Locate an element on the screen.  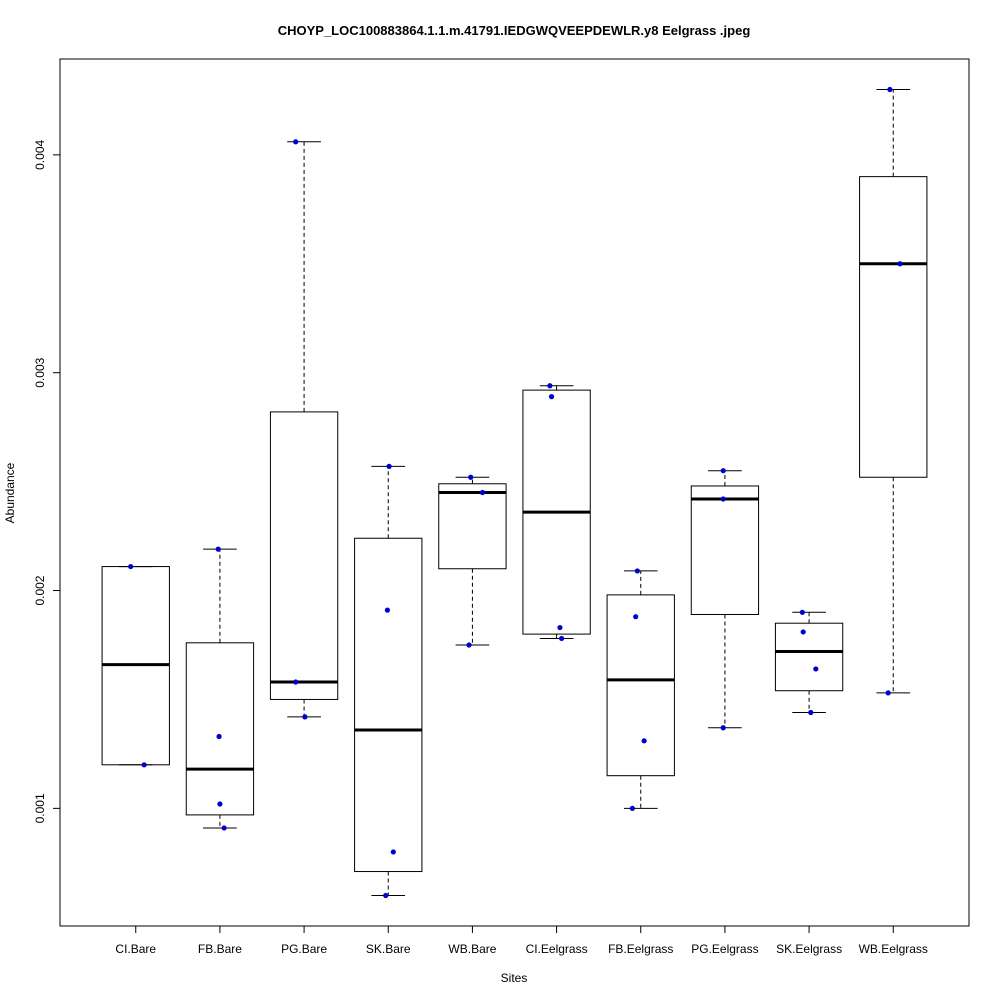
x-tick-label: FB.Eelgrass is located at coordinates (640, 949).